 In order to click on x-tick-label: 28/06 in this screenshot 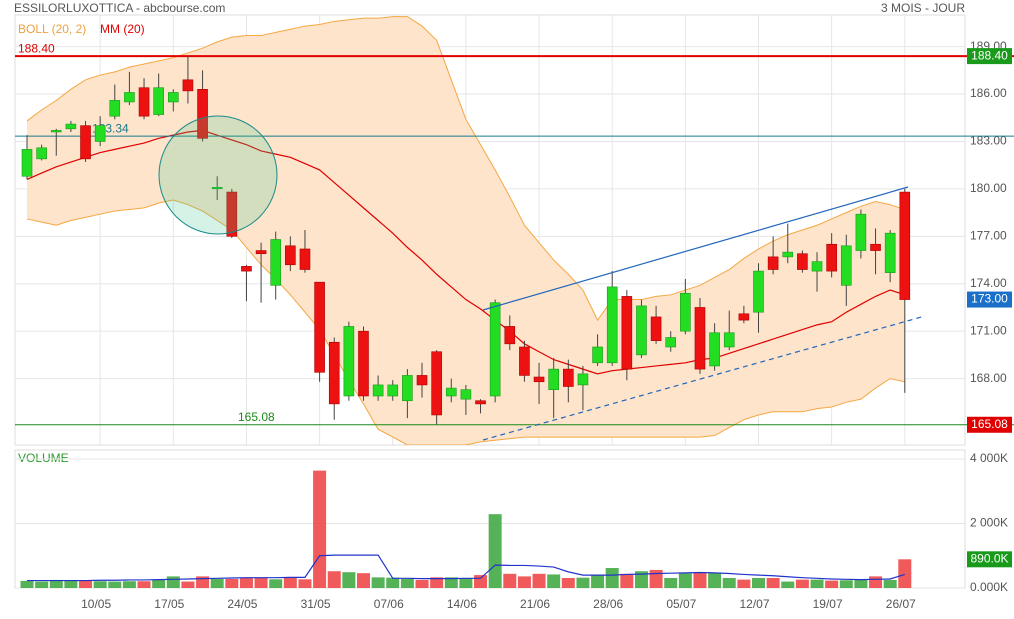, I will do `click(608, 604)`.